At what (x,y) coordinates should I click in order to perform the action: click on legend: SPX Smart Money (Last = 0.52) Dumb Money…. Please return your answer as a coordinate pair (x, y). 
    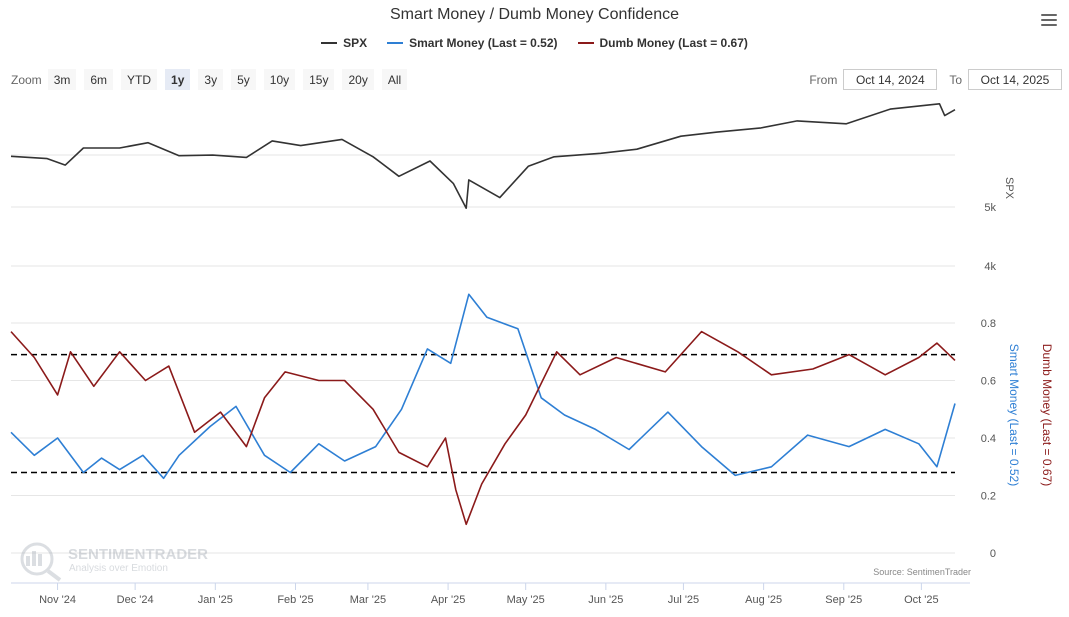
    Looking at the image, I should click on (534, 43).